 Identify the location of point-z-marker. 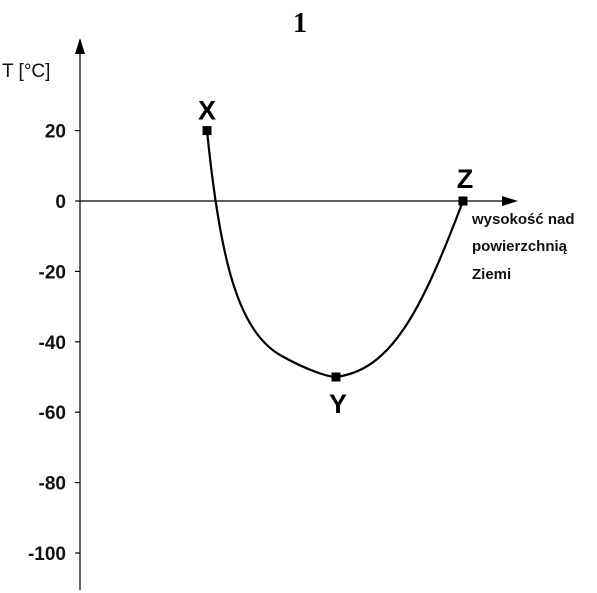
(463, 201).